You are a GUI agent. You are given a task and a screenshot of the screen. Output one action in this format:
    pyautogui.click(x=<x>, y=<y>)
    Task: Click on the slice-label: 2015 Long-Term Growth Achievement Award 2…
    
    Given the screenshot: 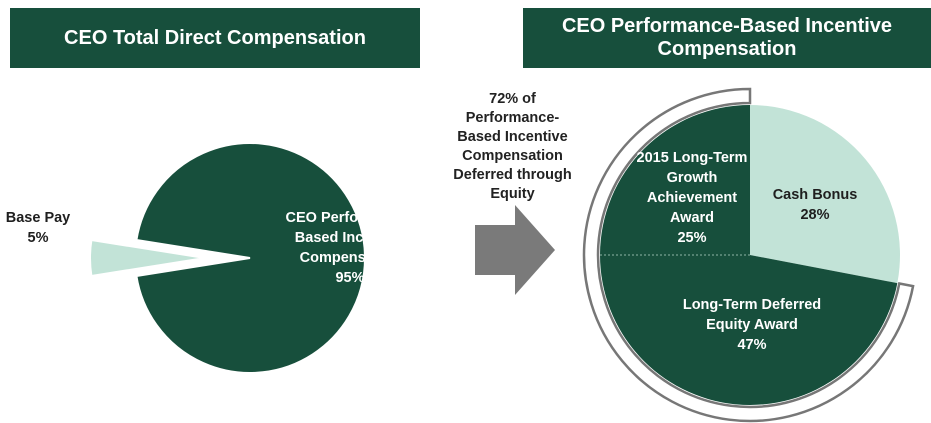 What is the action you would take?
    pyautogui.click(x=692, y=198)
    